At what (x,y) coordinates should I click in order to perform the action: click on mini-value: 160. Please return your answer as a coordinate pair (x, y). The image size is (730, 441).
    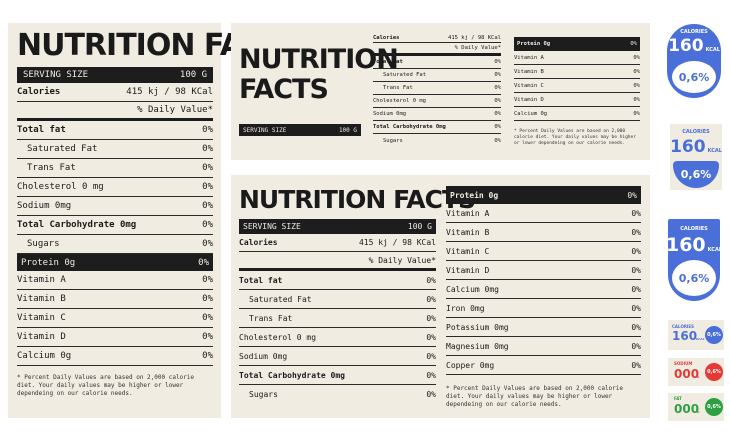
    Looking at the image, I should click on (685, 336).